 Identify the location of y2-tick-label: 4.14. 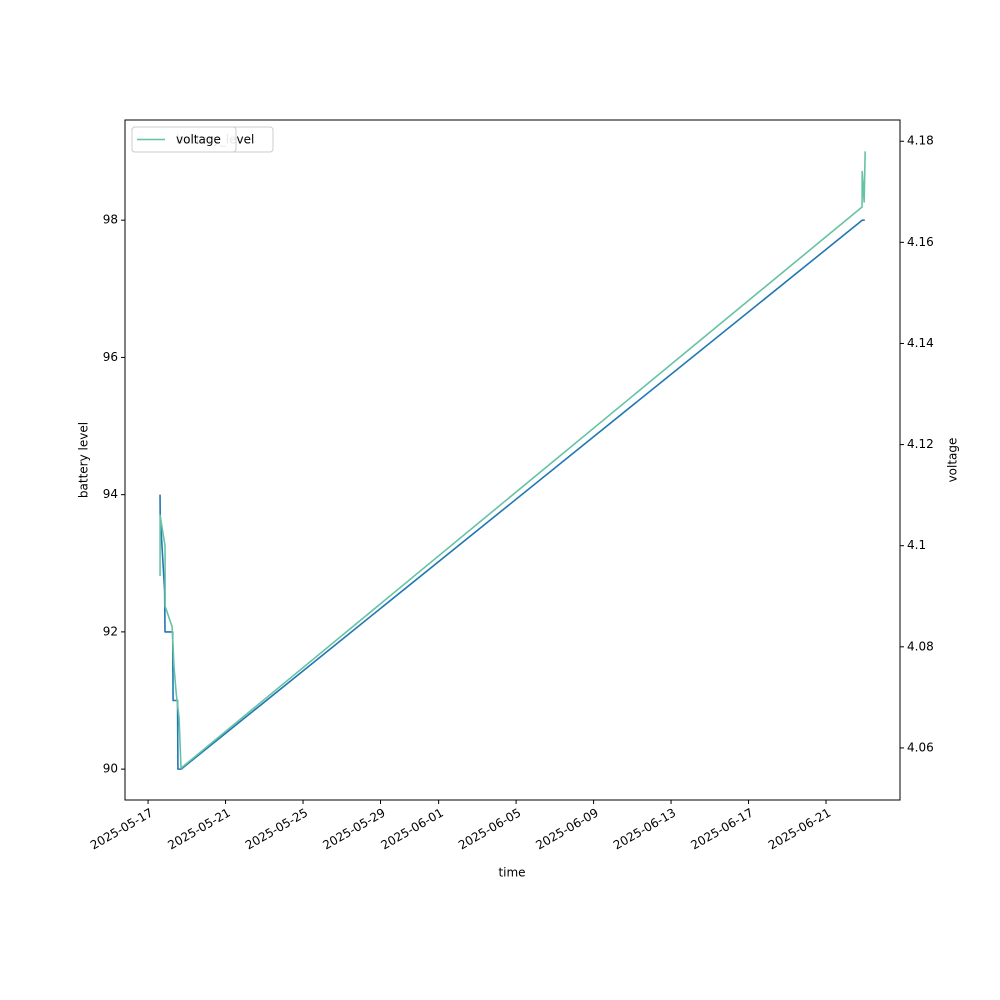
(920, 343).